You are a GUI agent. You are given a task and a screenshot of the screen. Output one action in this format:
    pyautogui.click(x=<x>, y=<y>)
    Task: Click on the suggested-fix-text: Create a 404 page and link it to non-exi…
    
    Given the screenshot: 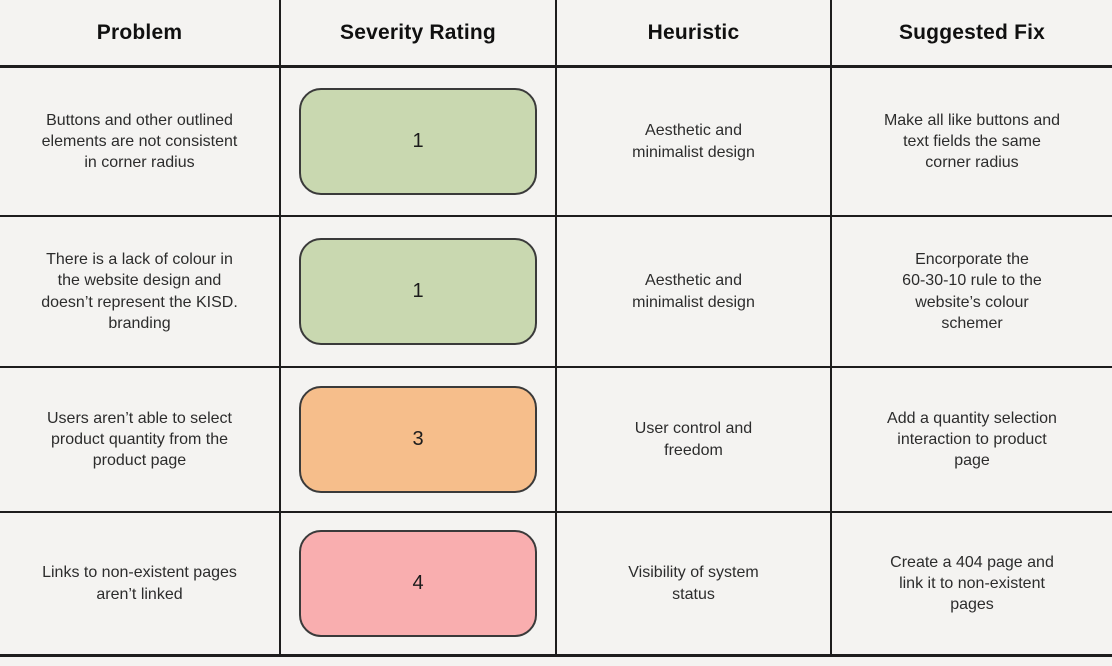 What is the action you would take?
    pyautogui.click(x=972, y=583)
    